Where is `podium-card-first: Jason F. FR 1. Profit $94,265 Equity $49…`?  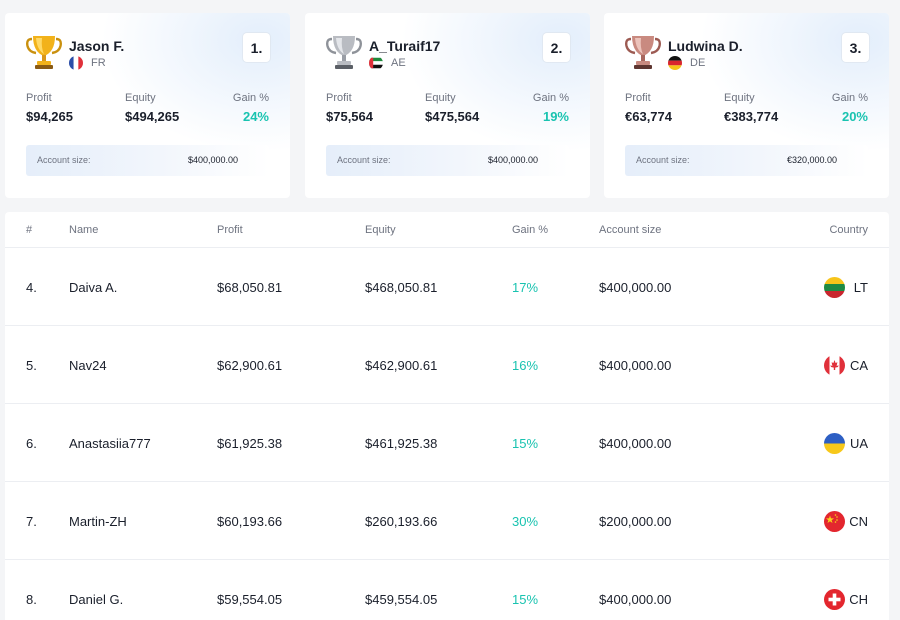
podium-card-first: Jason F. FR 1. Profit $94,265 Equity $49… is located at coordinates (147, 105).